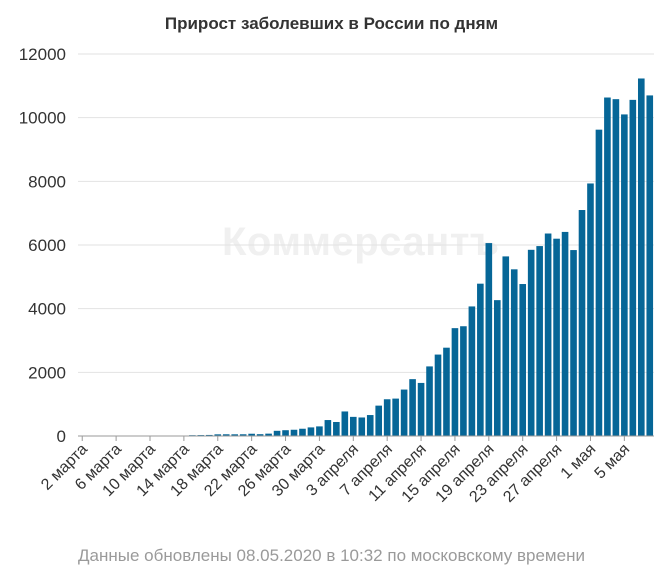 The width and height of the screenshot is (663, 576). I want to click on y-tick-label: 0, so click(61, 436).